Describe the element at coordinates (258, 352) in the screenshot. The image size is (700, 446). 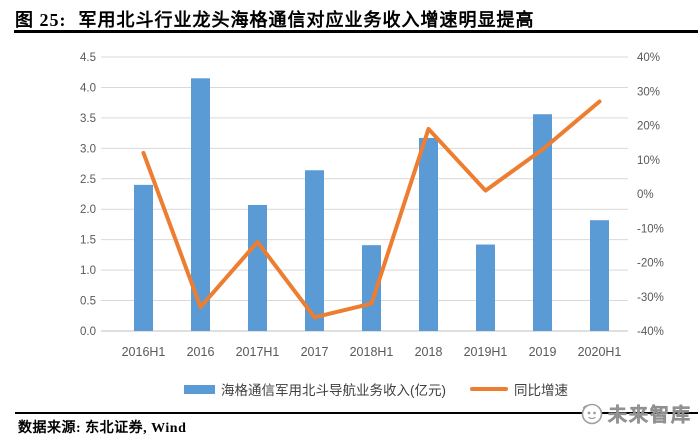
I see `x-axis-label-2017H1: 2017H1` at that location.